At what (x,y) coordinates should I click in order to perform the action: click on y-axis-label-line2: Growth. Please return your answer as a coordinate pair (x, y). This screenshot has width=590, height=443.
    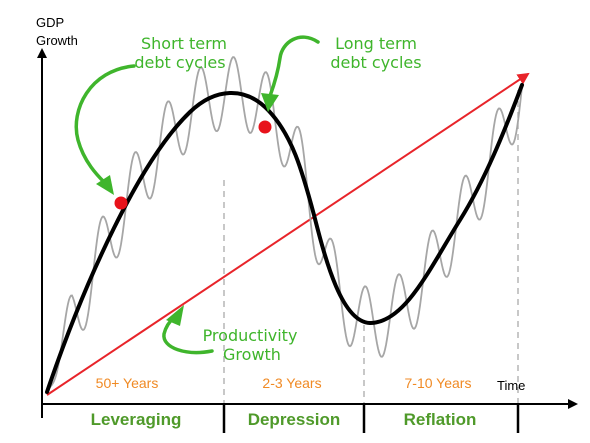
    Looking at the image, I should click on (57, 40).